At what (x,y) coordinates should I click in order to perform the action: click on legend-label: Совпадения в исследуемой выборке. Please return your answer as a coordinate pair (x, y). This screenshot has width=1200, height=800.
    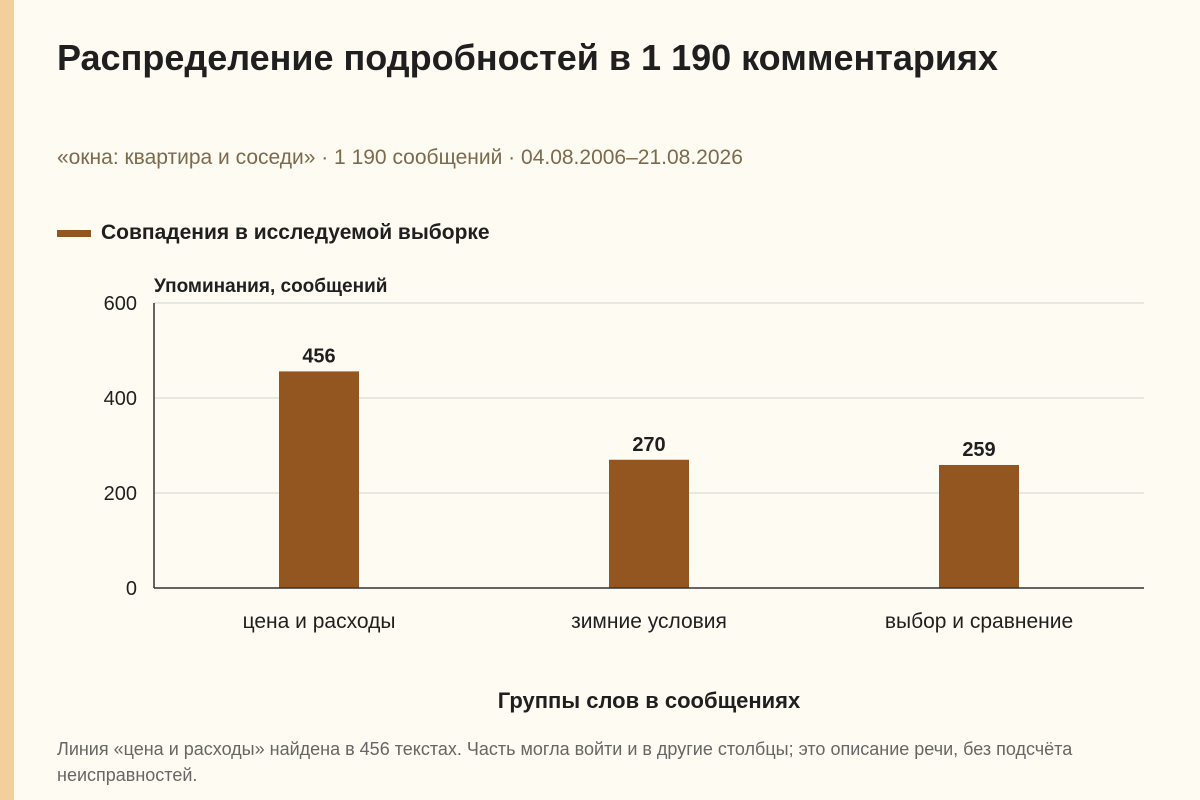
    Looking at the image, I should click on (295, 232).